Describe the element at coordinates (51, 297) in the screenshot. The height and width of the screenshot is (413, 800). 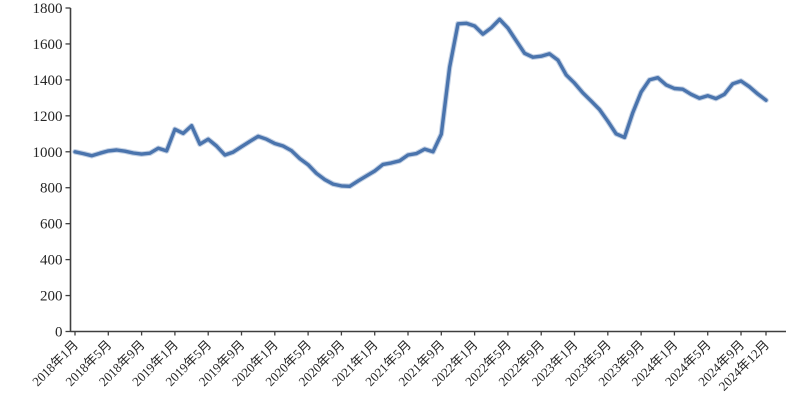
I see `y-tick-label: 200` at that location.